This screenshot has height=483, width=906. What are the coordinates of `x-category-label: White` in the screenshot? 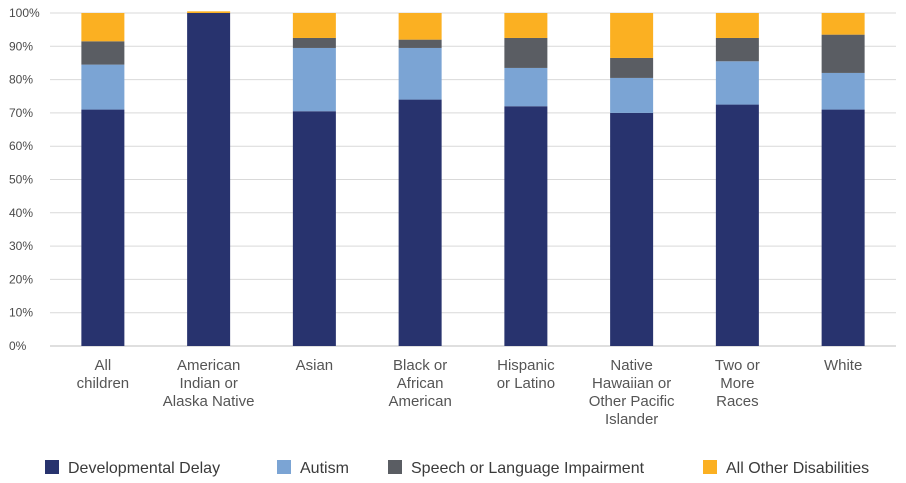 It's located at (843, 365).